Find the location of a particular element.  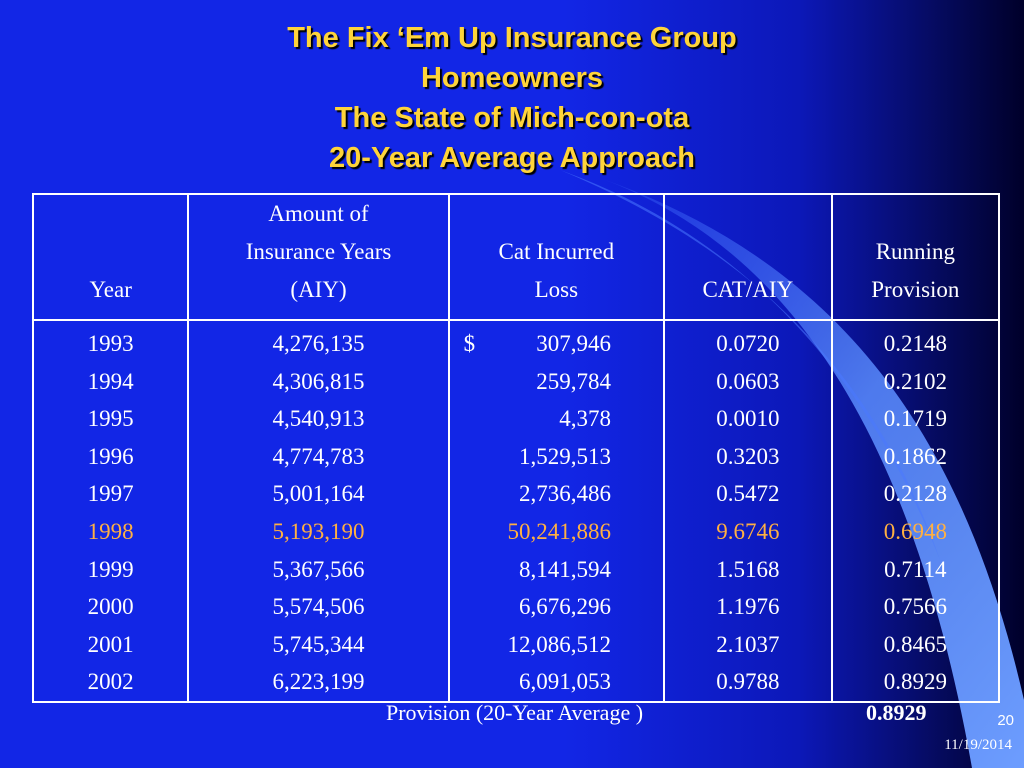

year-cell: 1993 is located at coordinates (110, 343).